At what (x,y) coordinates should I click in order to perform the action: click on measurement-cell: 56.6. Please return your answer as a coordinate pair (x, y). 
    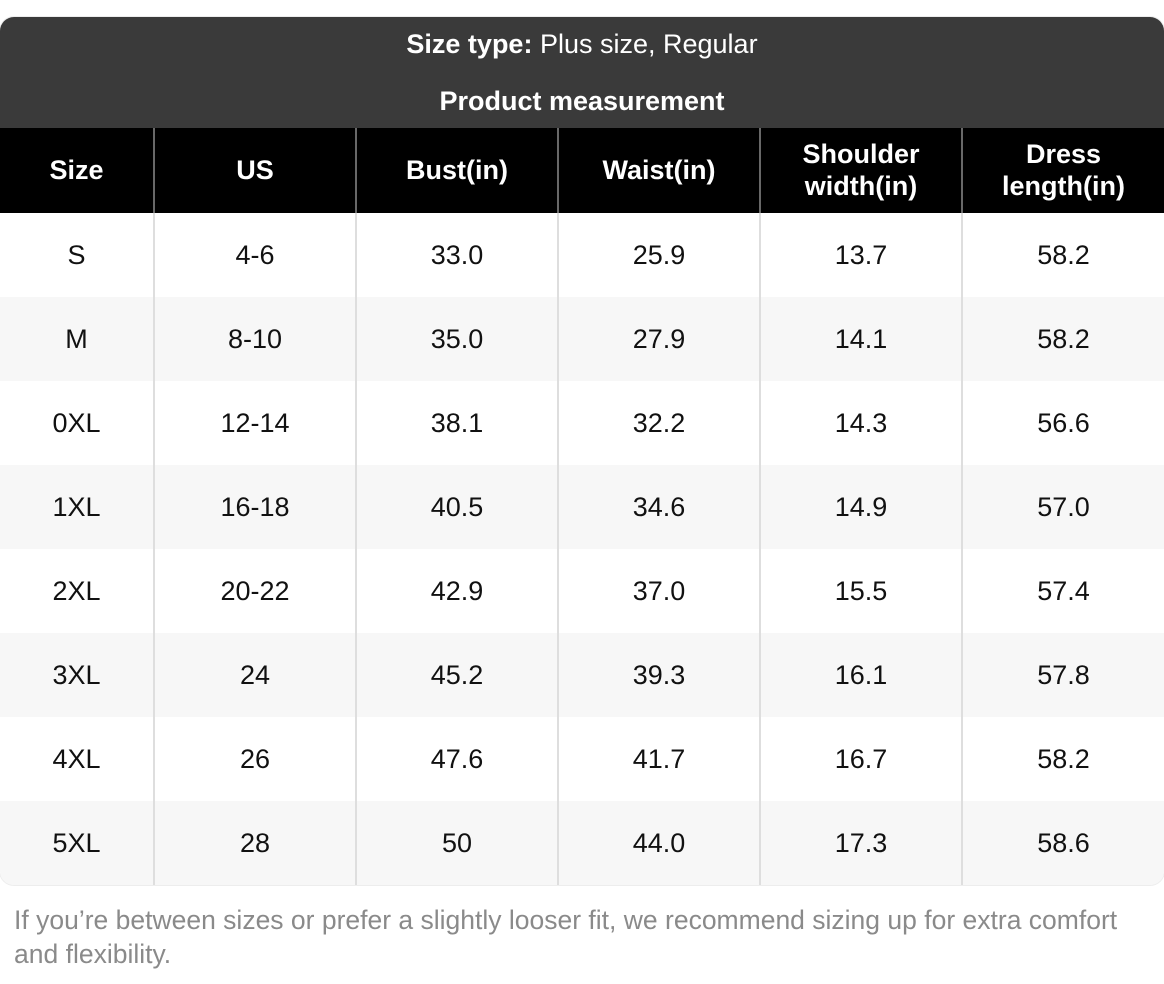
    Looking at the image, I should click on (1062, 423).